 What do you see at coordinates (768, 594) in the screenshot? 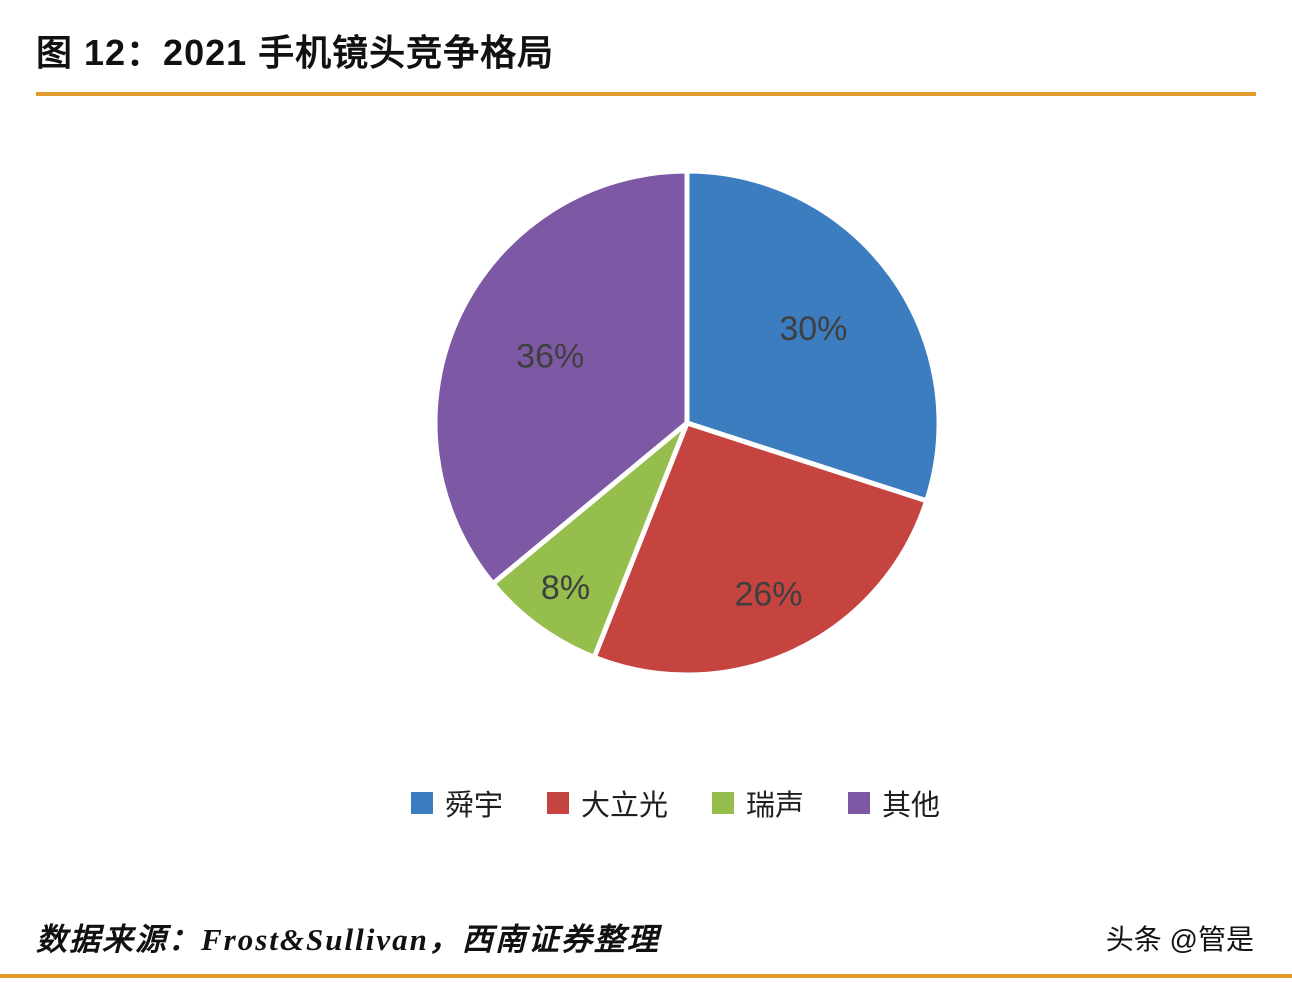
I see `pie-slice-label-1: 26%` at bounding box center [768, 594].